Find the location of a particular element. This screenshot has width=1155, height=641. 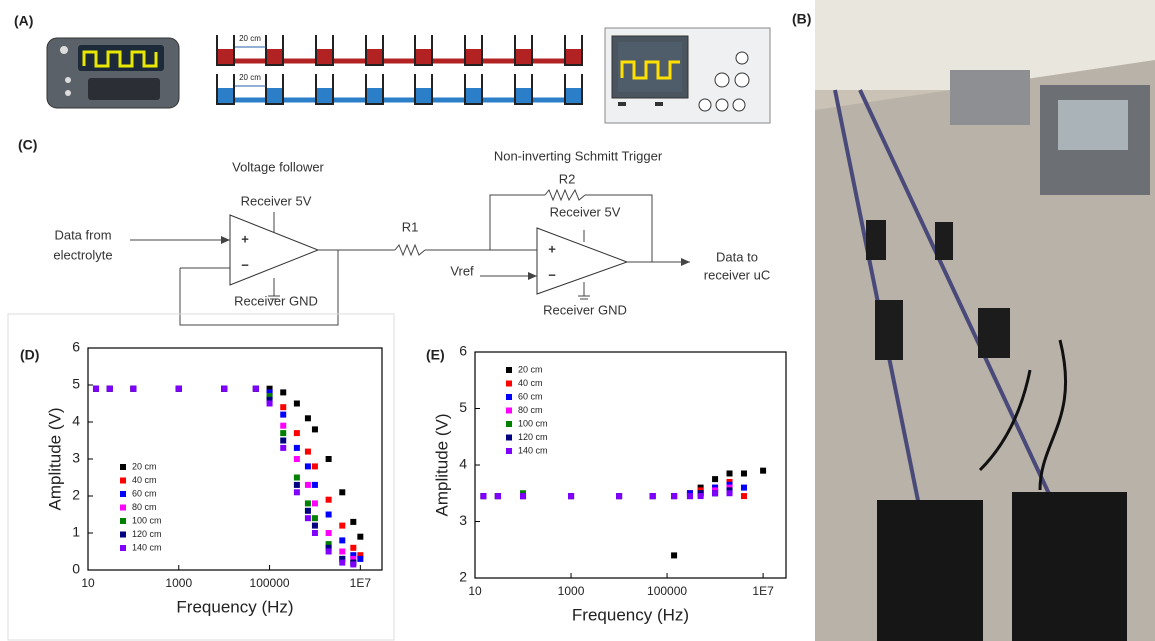

legend-label: 20 cm is located at coordinates (144, 466).